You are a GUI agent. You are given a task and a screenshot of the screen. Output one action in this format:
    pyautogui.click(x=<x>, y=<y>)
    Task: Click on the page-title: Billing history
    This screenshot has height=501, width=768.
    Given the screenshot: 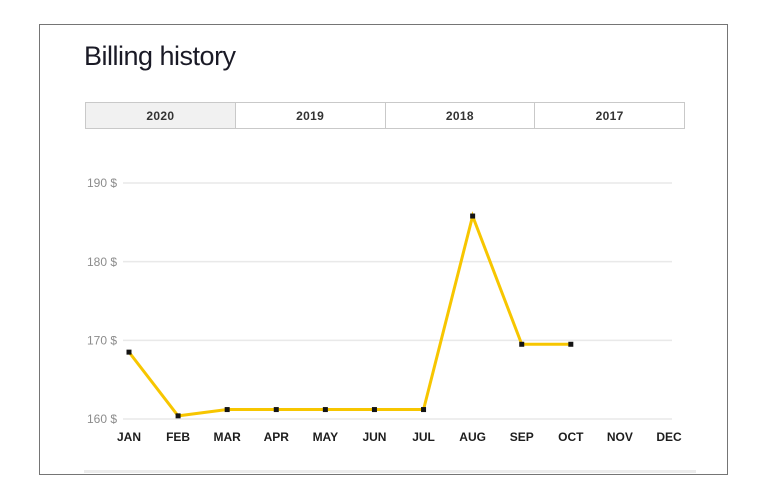 What is the action you would take?
    pyautogui.click(x=160, y=56)
    